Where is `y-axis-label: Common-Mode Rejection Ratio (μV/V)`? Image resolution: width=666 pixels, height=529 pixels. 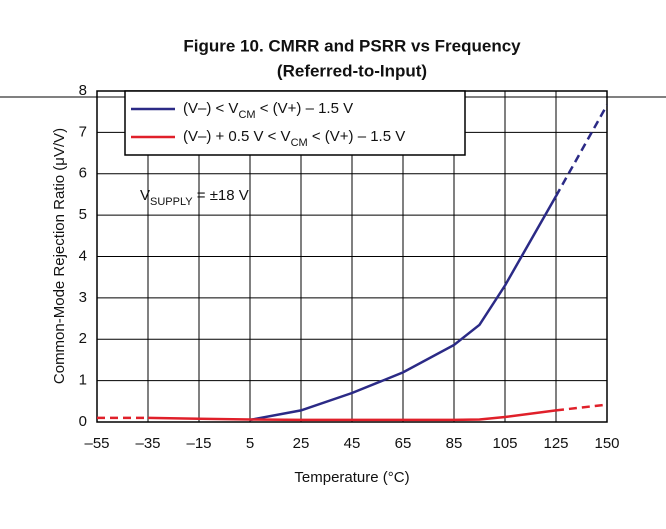
y-axis-label: Common-Mode Rejection Ratio (μV/V) is located at coordinates (59, 256).